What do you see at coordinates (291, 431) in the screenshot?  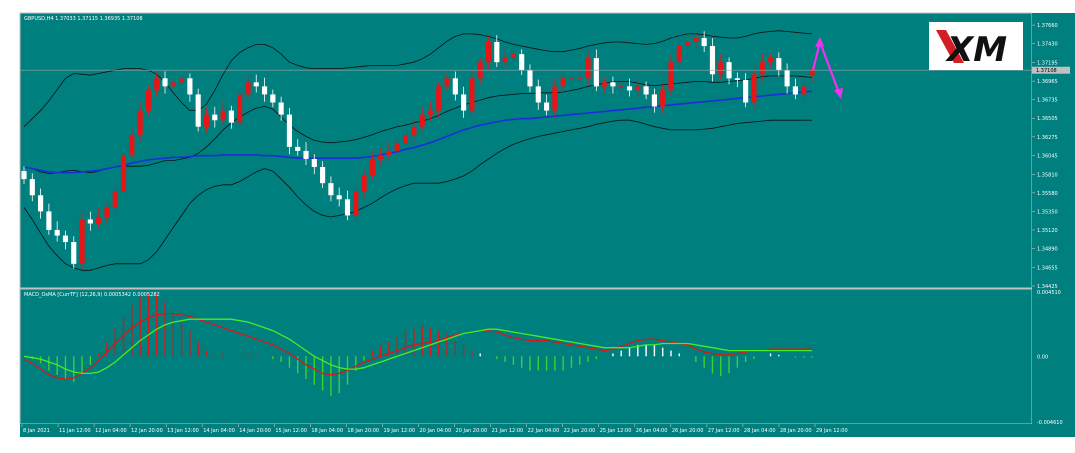 I see `time-tick-label: 15 Jan 12:00` at bounding box center [291, 431].